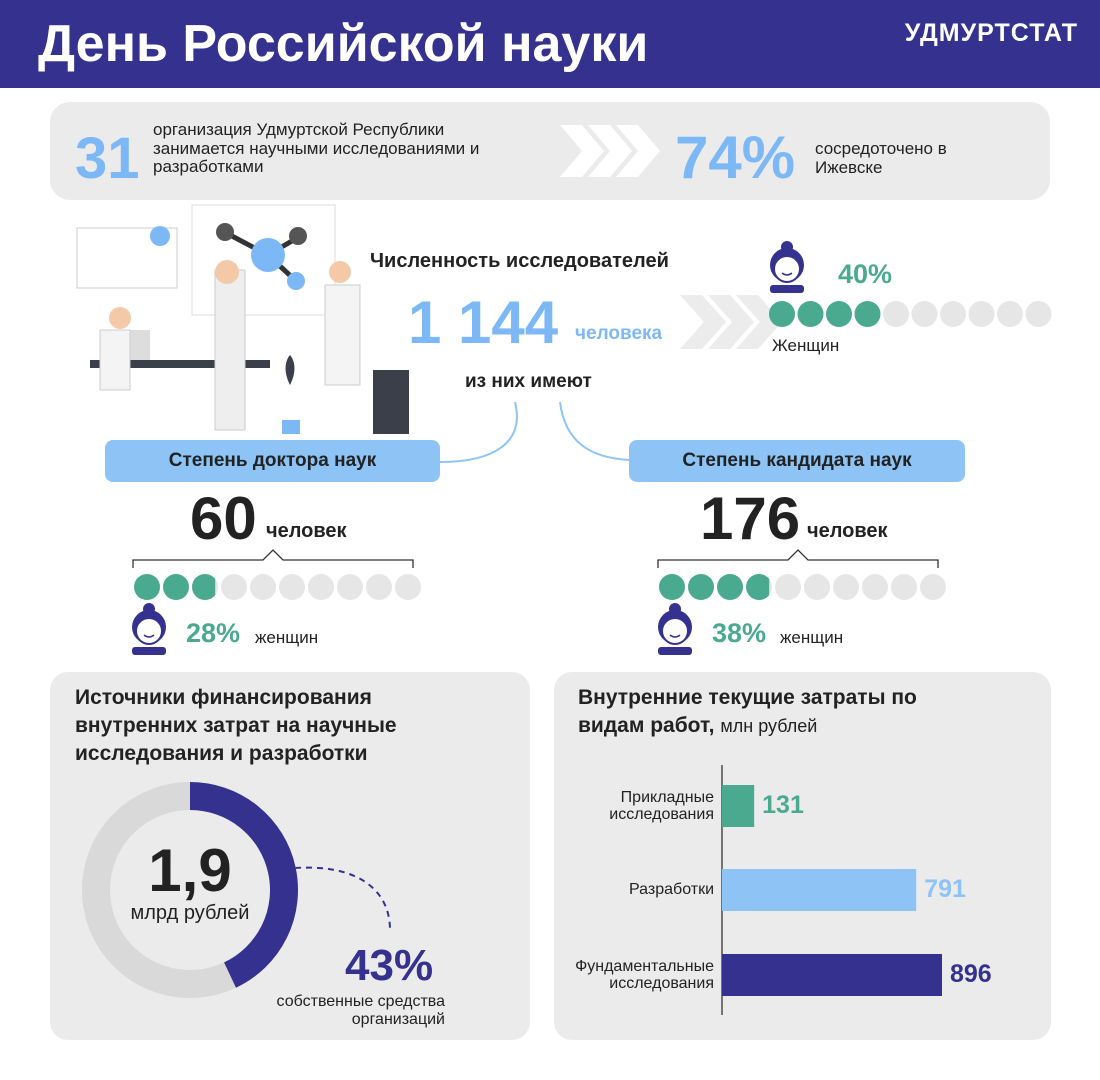 Image resolution: width=1100 pixels, height=1080 pixels. What do you see at coordinates (528, 381) in the screenshot?
I see `researchers-subtitle: из них имеют` at bounding box center [528, 381].